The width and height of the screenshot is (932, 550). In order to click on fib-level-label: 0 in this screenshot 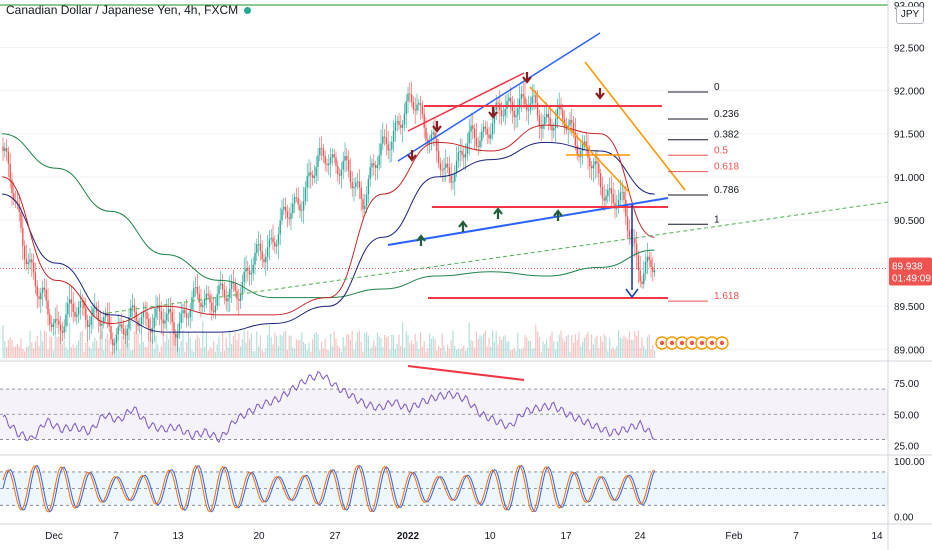, I will do `click(717, 87)`.